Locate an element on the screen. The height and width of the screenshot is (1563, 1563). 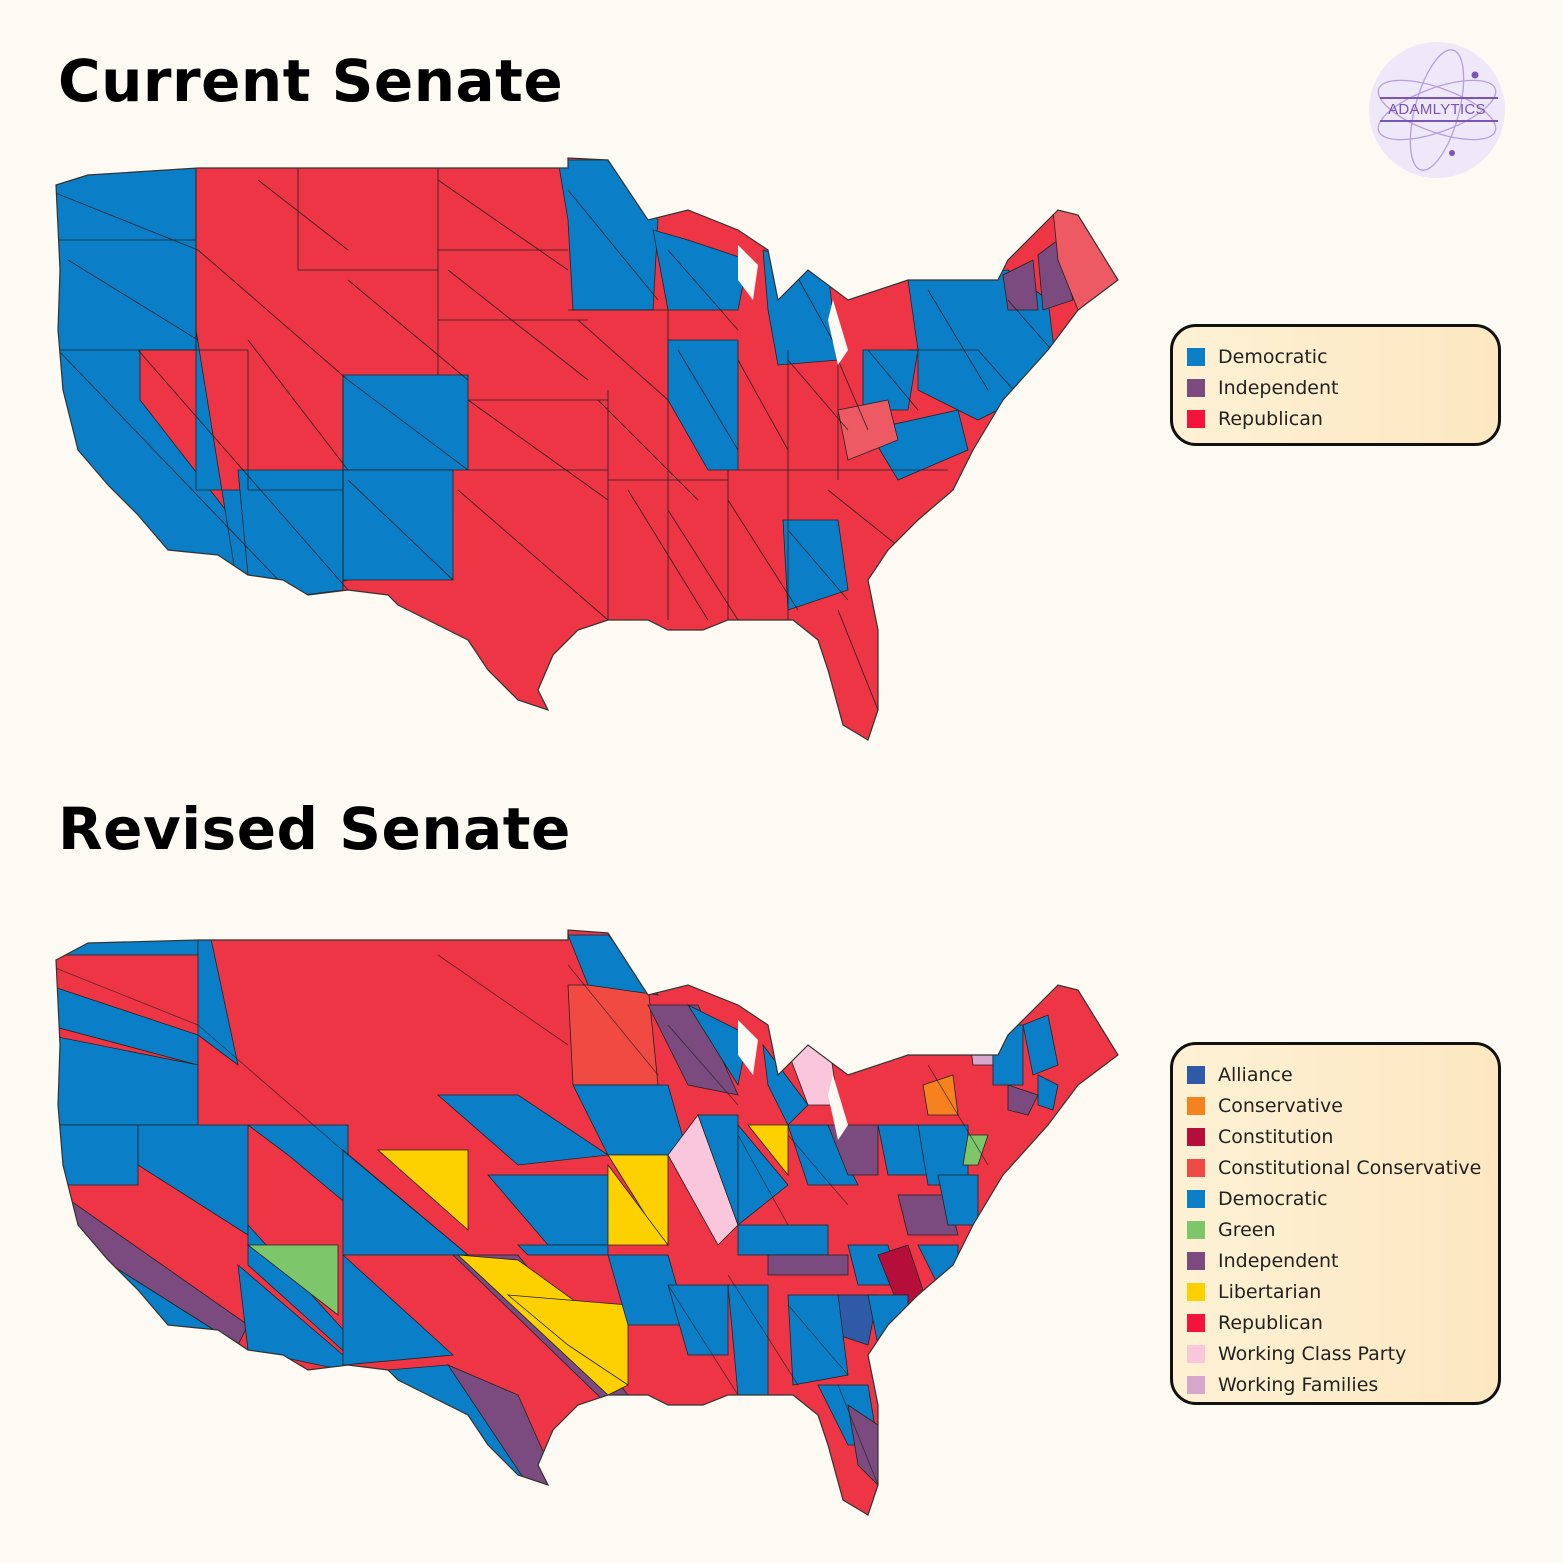
legend-label: Libertarian is located at coordinates (1270, 1291).